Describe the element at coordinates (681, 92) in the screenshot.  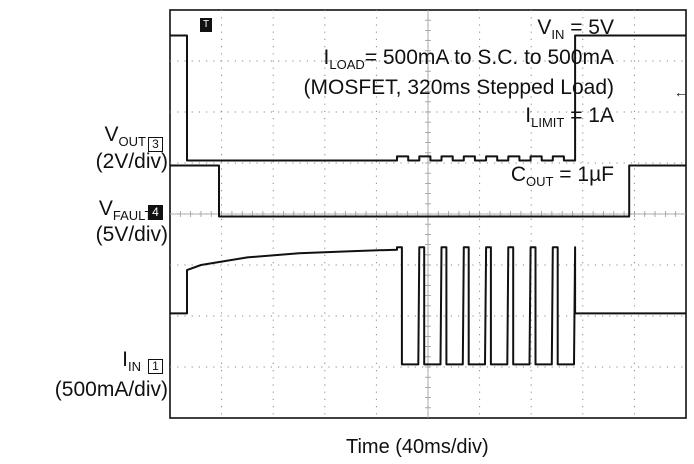
I see `trigger-level-arrow-icon: ←` at that location.